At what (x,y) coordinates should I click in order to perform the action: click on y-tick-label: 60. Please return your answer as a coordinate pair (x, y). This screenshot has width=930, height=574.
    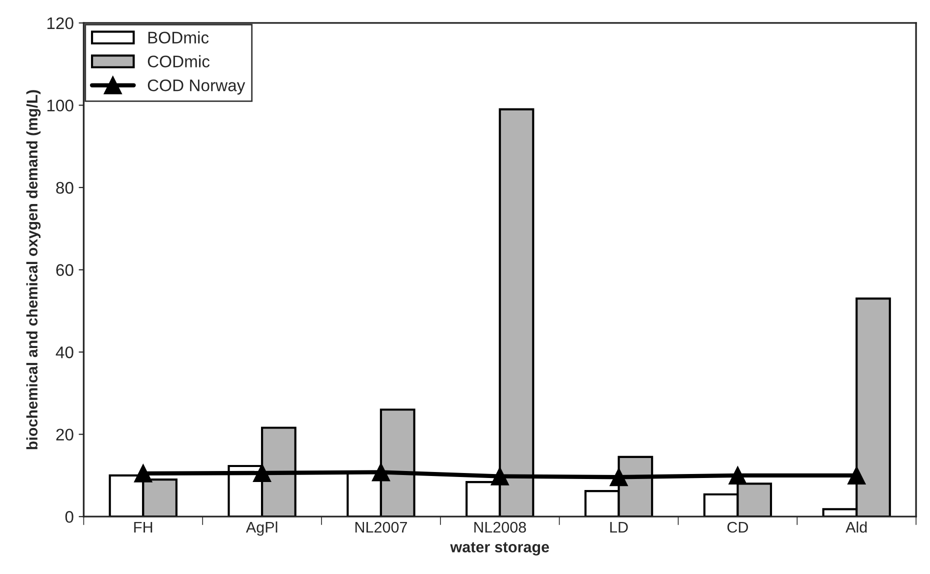
    Looking at the image, I should click on (65, 270).